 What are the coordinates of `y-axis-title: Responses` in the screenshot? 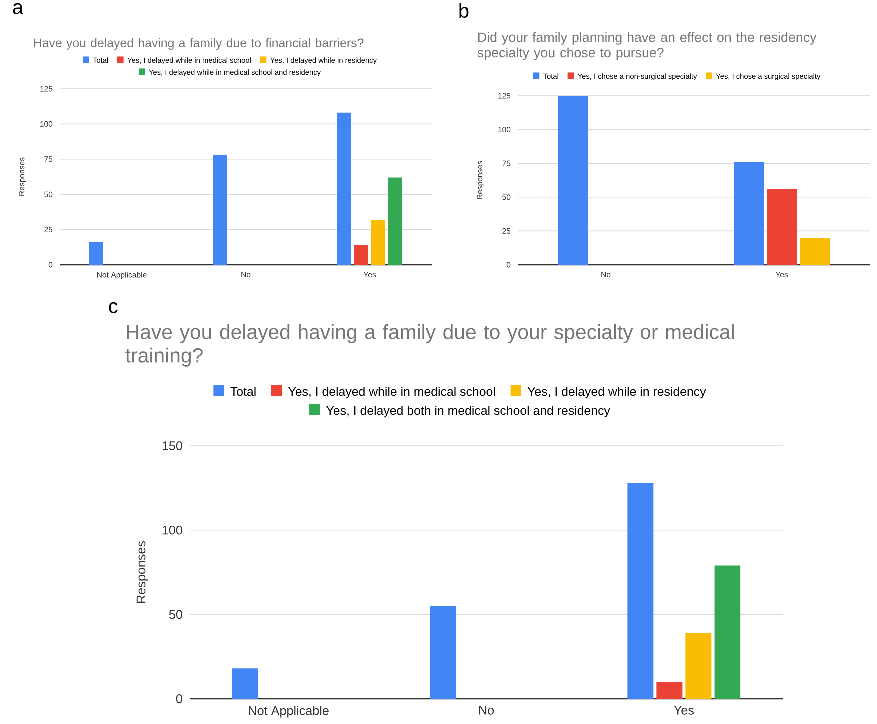 It's located at (142, 572).